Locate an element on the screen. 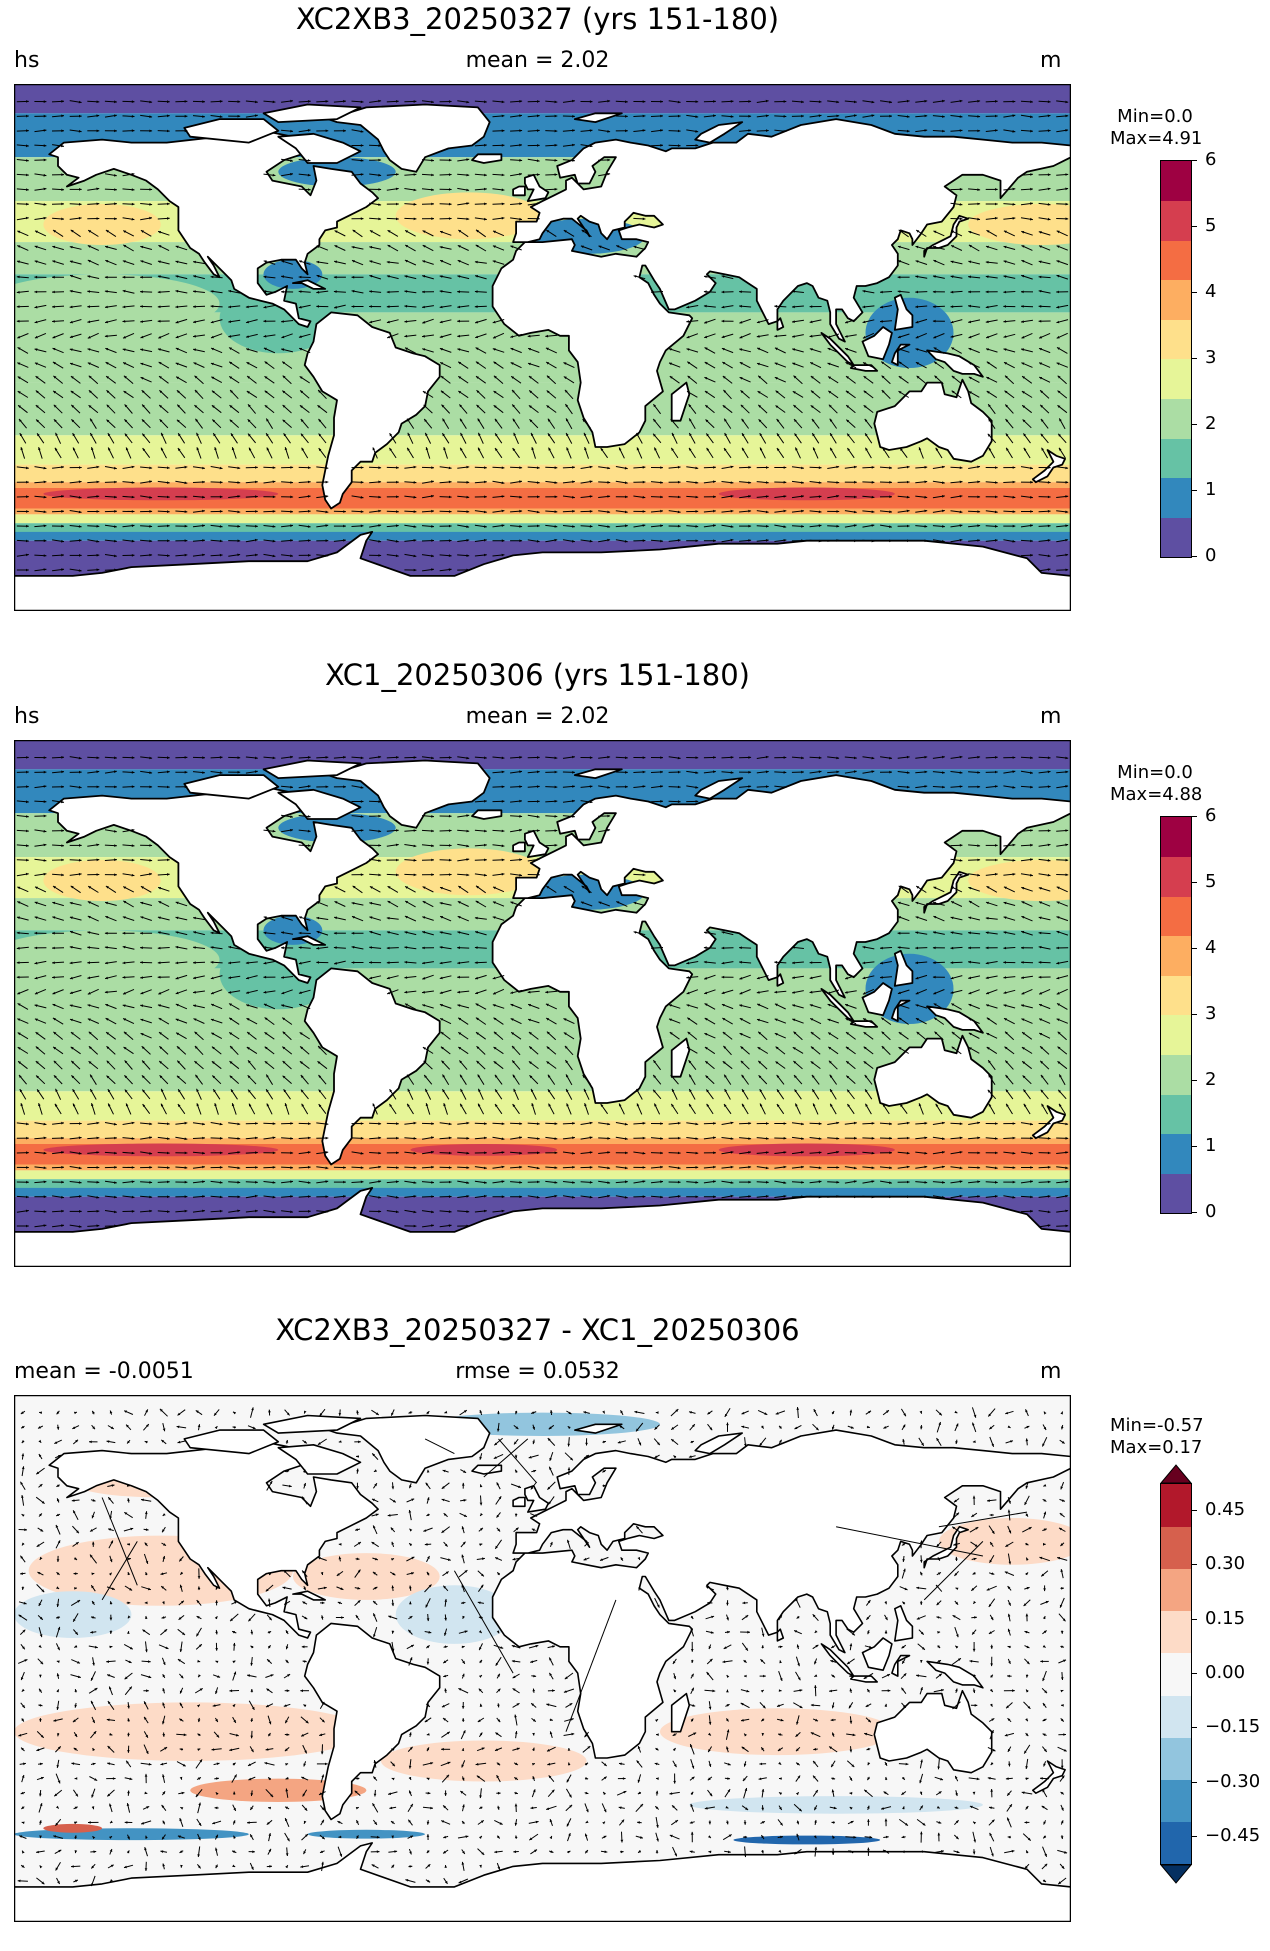 The height and width of the screenshot is (1951, 1270). colorbar-tick-label: 0.30 is located at coordinates (1225, 1563).